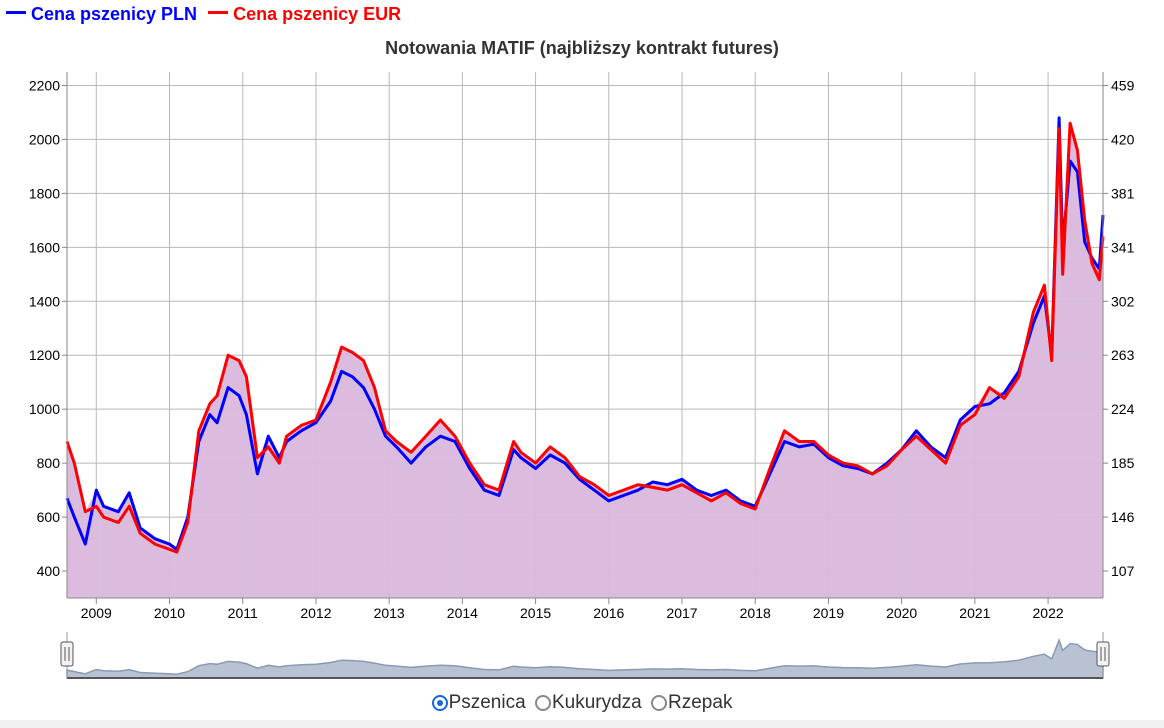  Describe the element at coordinates (1123, 571) in the screenshot. I see `y-tick-label-right: 107` at that location.